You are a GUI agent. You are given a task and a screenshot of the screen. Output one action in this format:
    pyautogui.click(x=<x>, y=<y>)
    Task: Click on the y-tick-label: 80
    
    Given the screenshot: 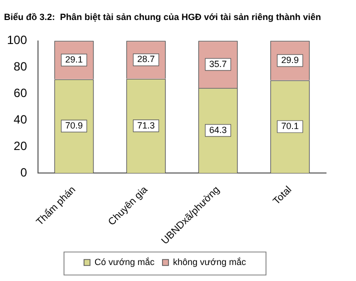 What is the action you would take?
    pyautogui.click(x=21, y=67)
    